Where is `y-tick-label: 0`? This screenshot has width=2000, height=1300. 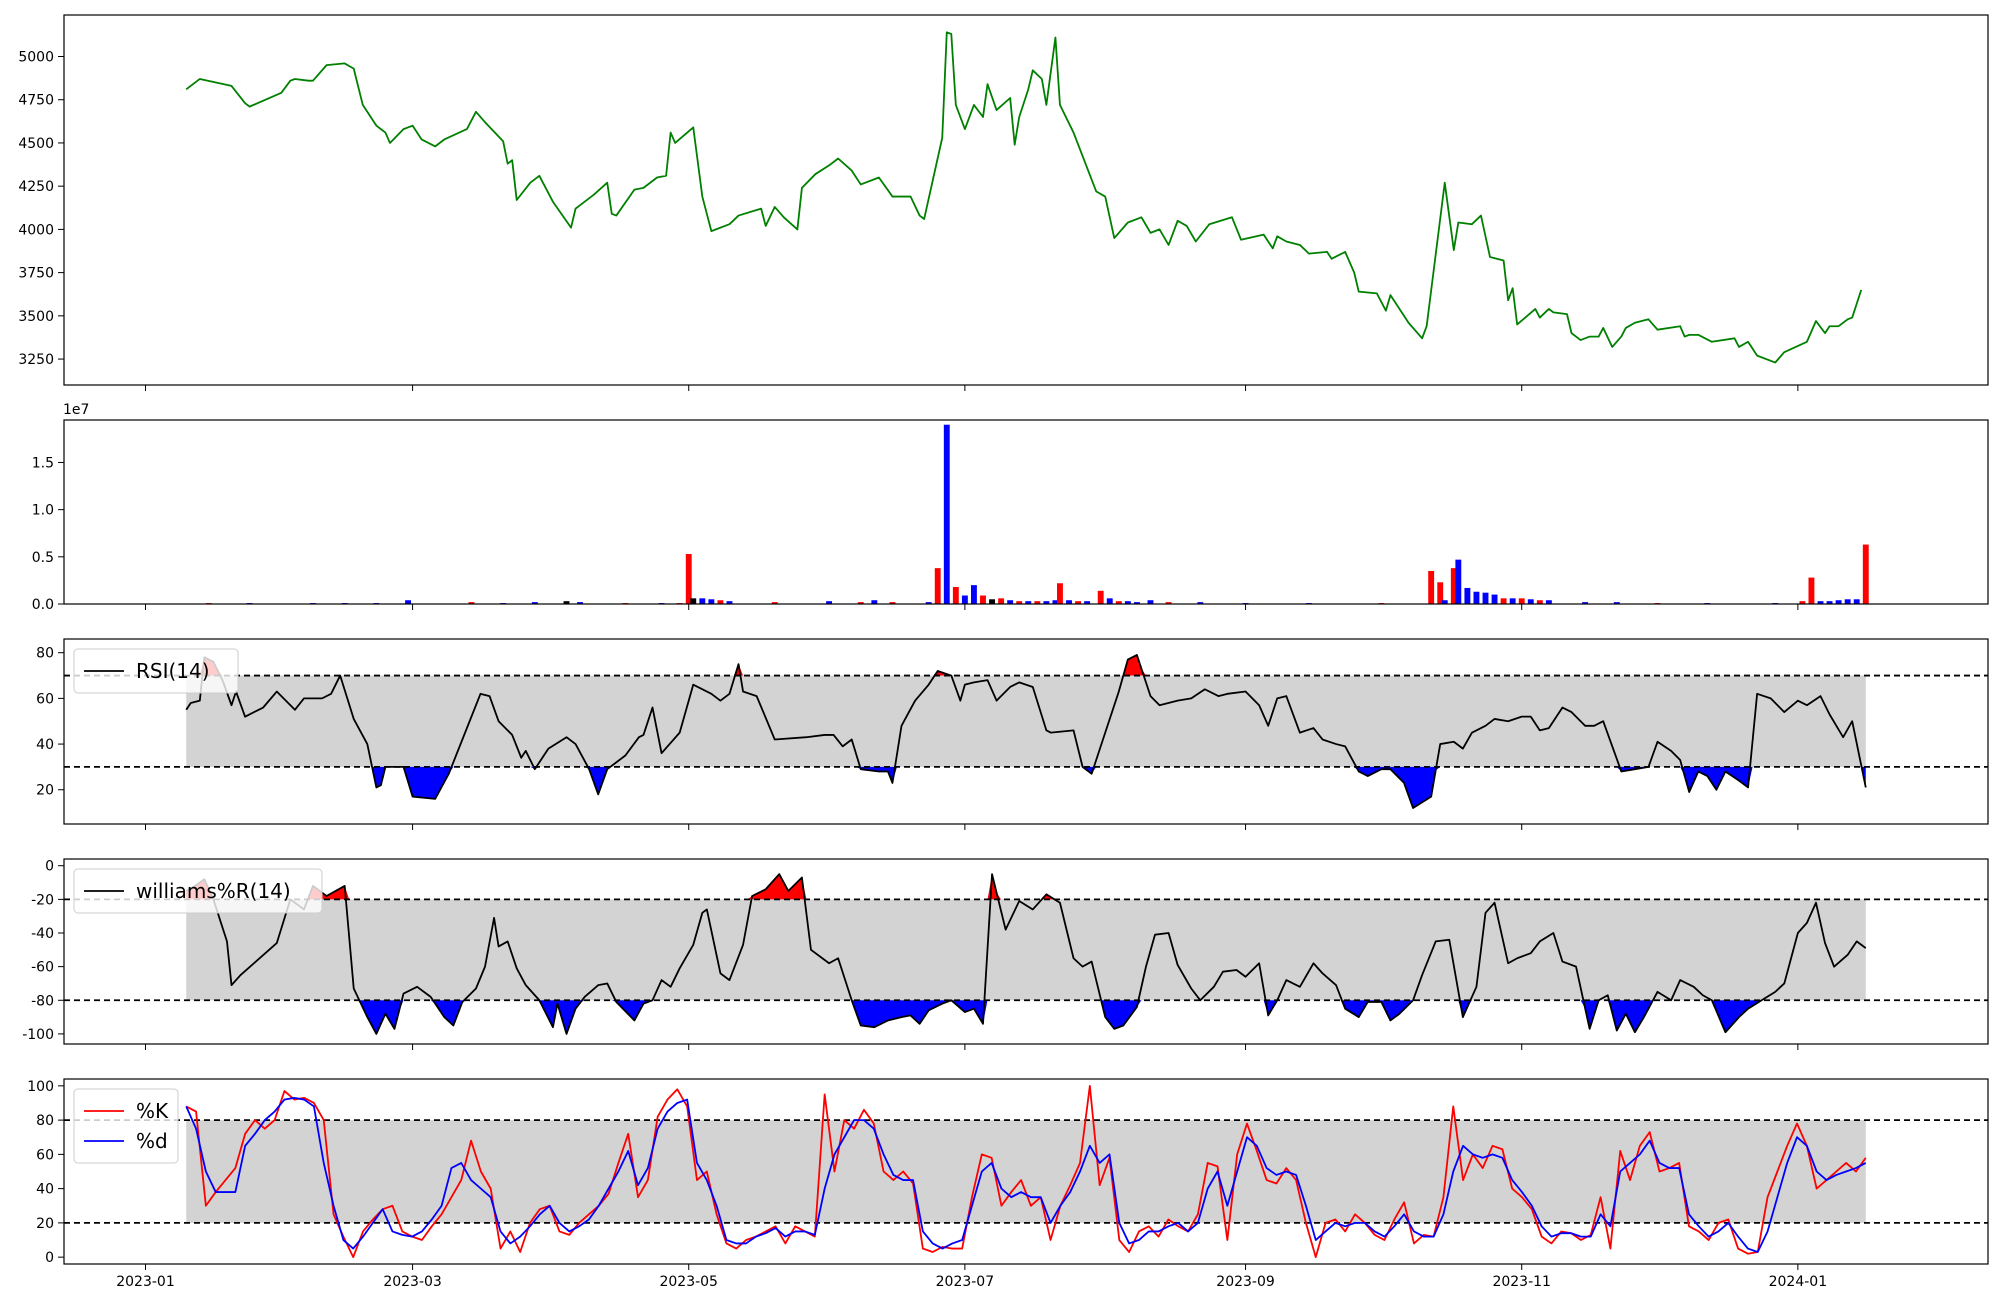
y-tick-label: 0 is located at coordinates (49, 1258).